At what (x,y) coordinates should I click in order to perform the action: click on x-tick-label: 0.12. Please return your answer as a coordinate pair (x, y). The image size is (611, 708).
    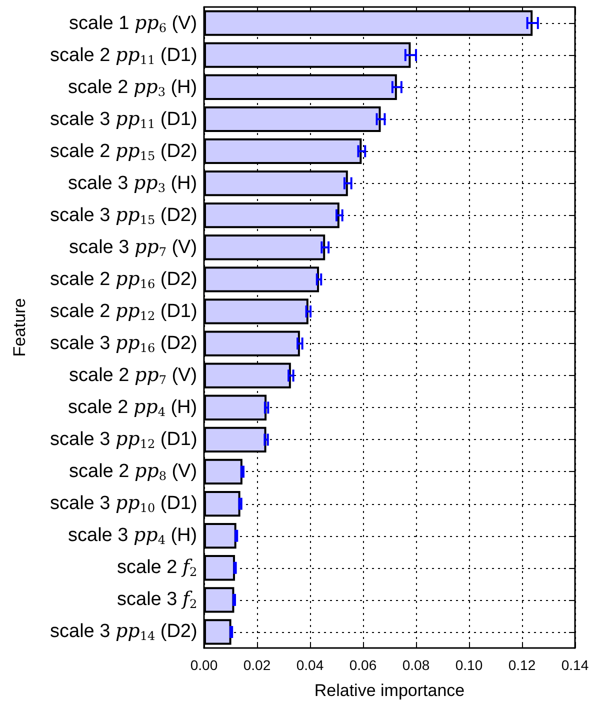
    Looking at the image, I should click on (522, 665).